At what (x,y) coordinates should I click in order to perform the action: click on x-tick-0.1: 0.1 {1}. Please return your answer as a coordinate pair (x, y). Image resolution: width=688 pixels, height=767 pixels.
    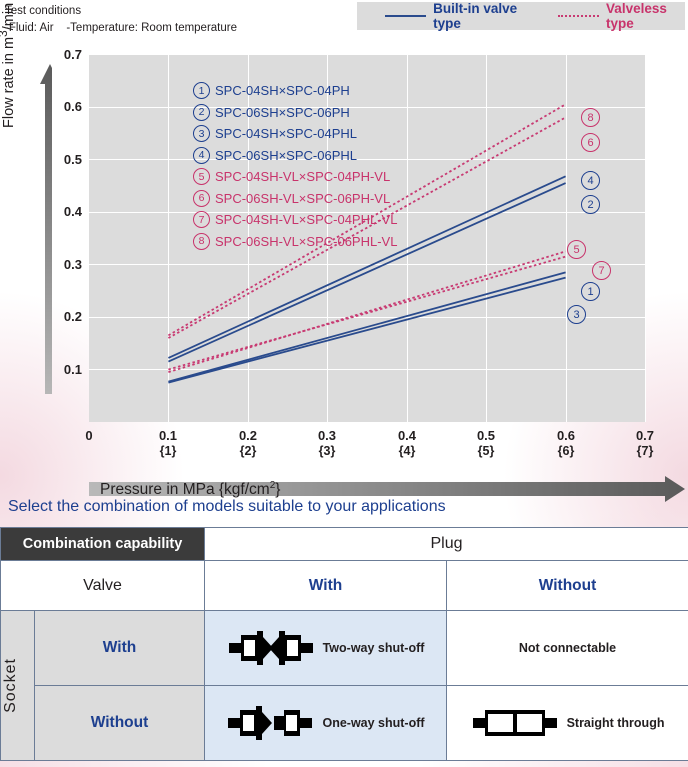
    Looking at the image, I should click on (168, 443).